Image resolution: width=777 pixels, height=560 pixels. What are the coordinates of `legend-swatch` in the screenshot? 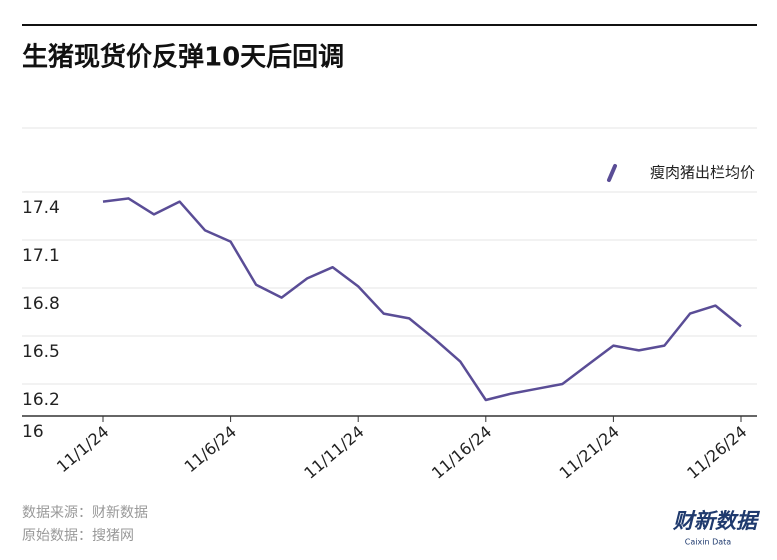 It's located at (612, 173).